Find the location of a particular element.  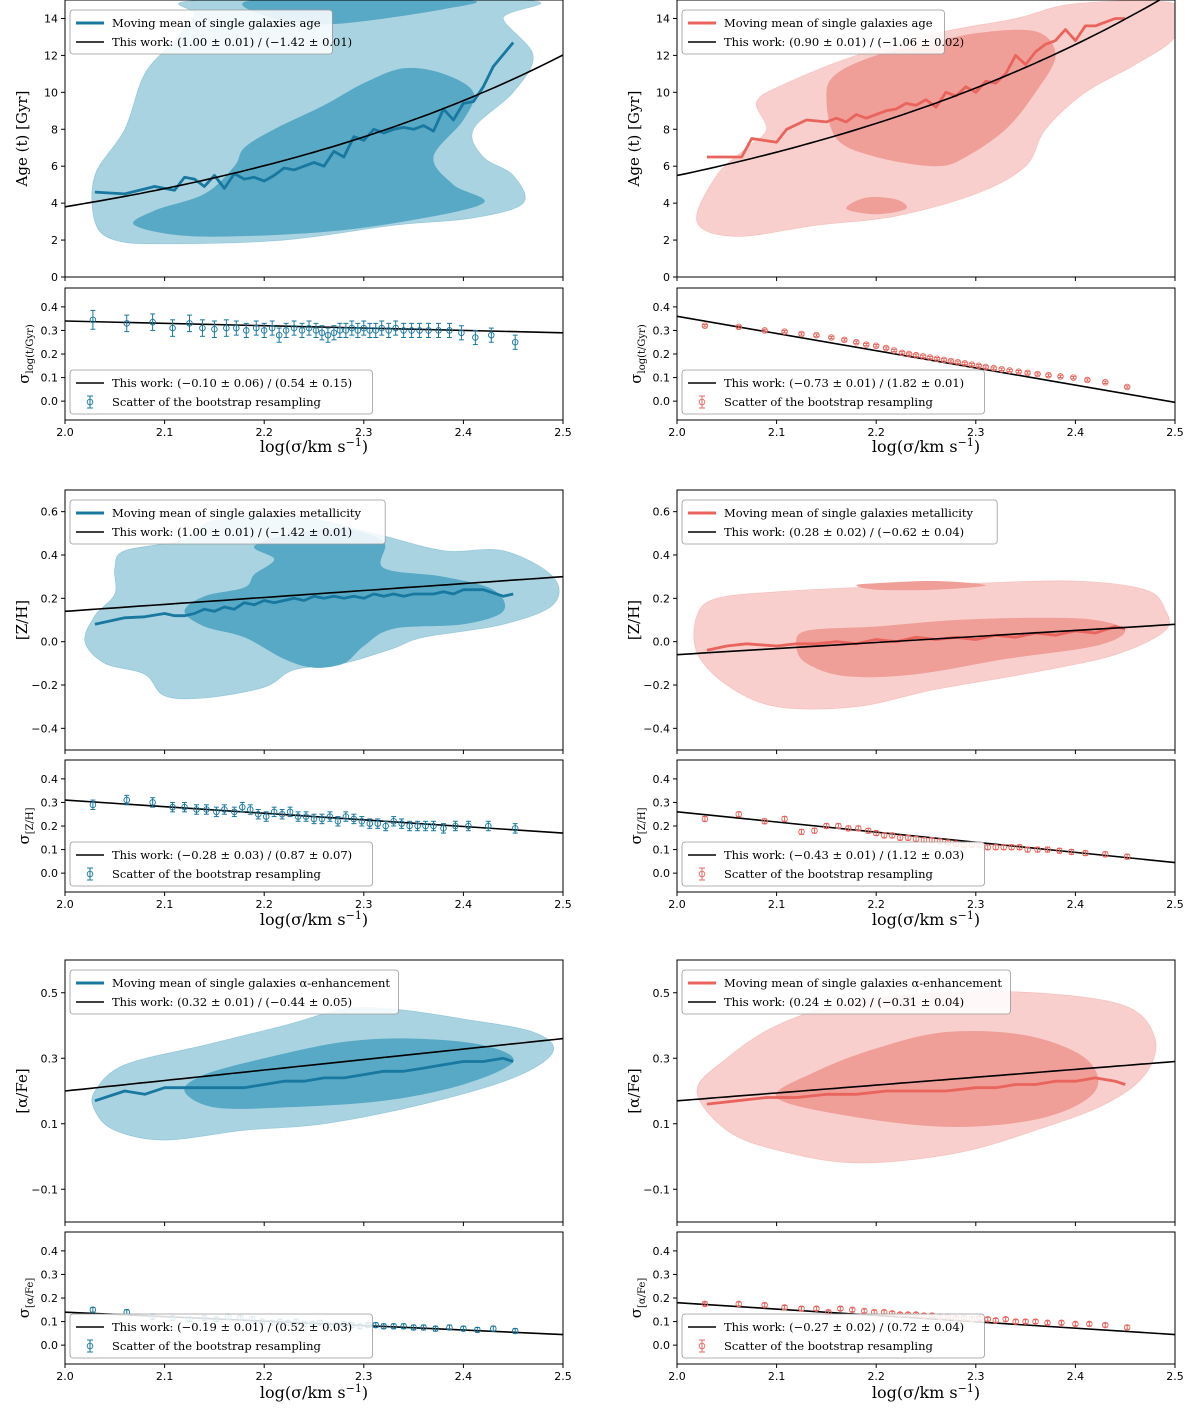

x-tick-label: 2.2 is located at coordinates (264, 904).